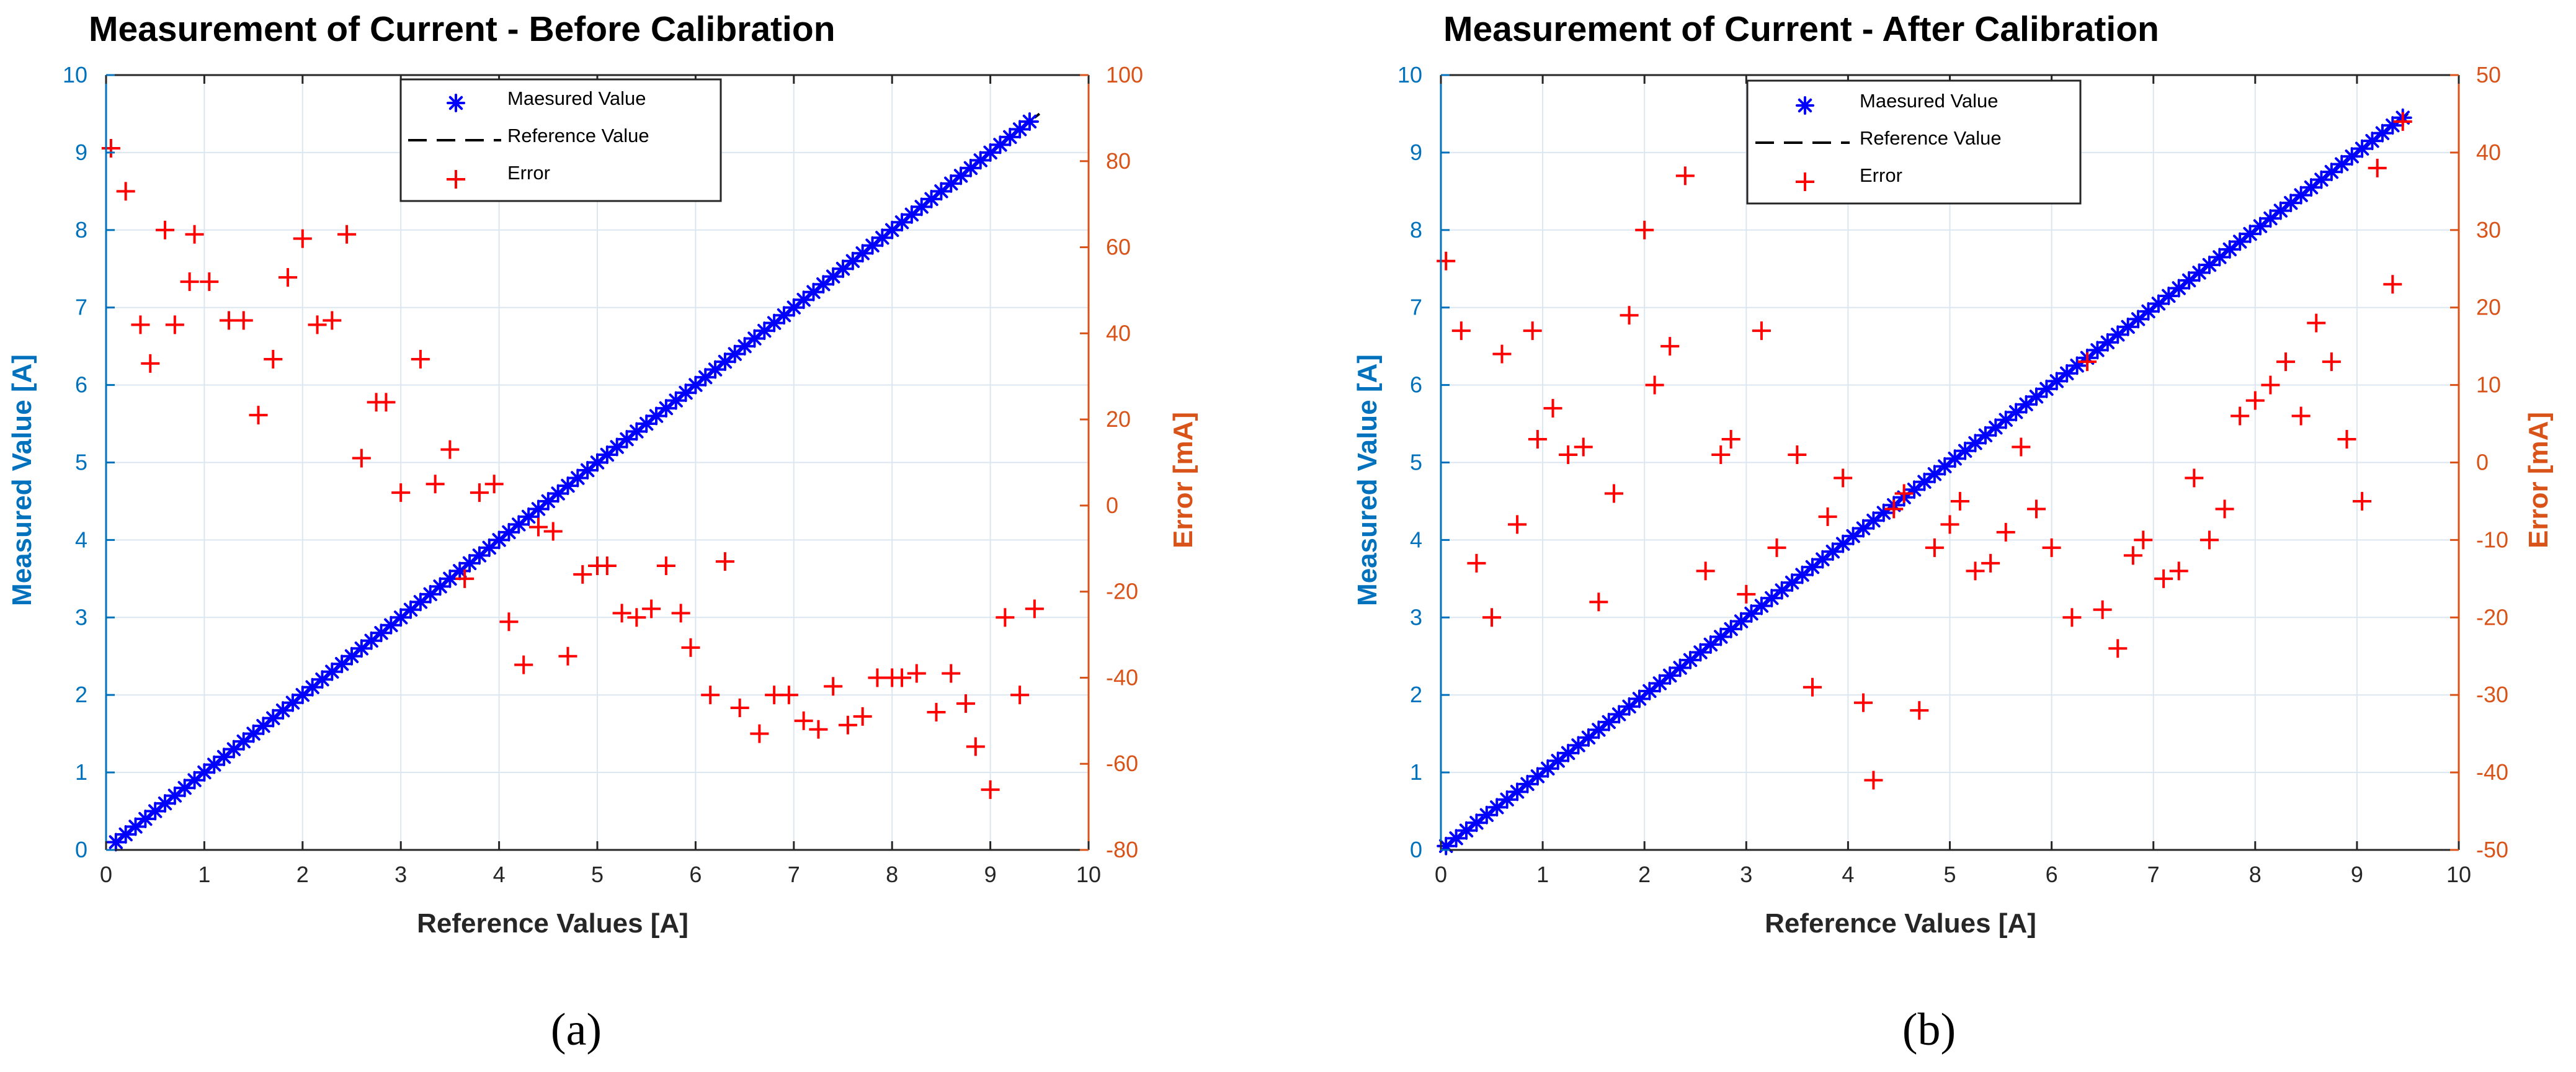 The height and width of the screenshot is (1072, 2576). What do you see at coordinates (1881, 175) in the screenshot?
I see `legend-label-error: Error` at bounding box center [1881, 175].